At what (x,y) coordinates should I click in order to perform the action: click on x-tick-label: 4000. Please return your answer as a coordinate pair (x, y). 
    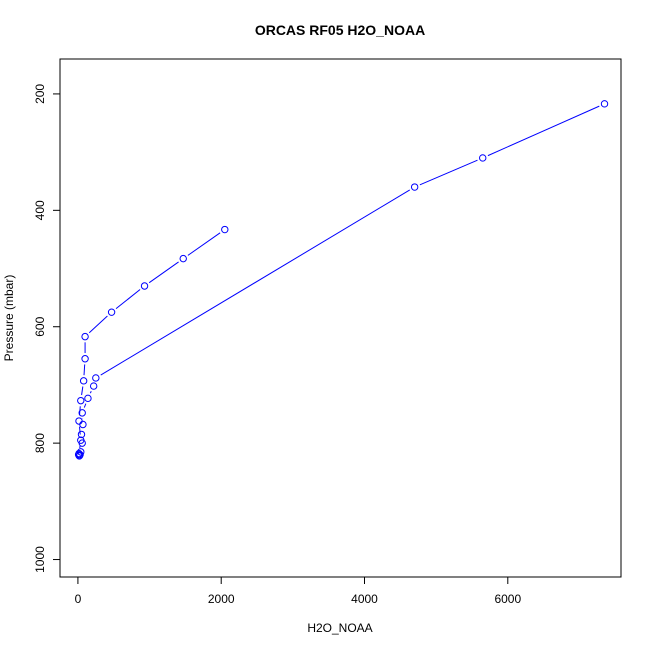
    Looking at the image, I should click on (364, 599).